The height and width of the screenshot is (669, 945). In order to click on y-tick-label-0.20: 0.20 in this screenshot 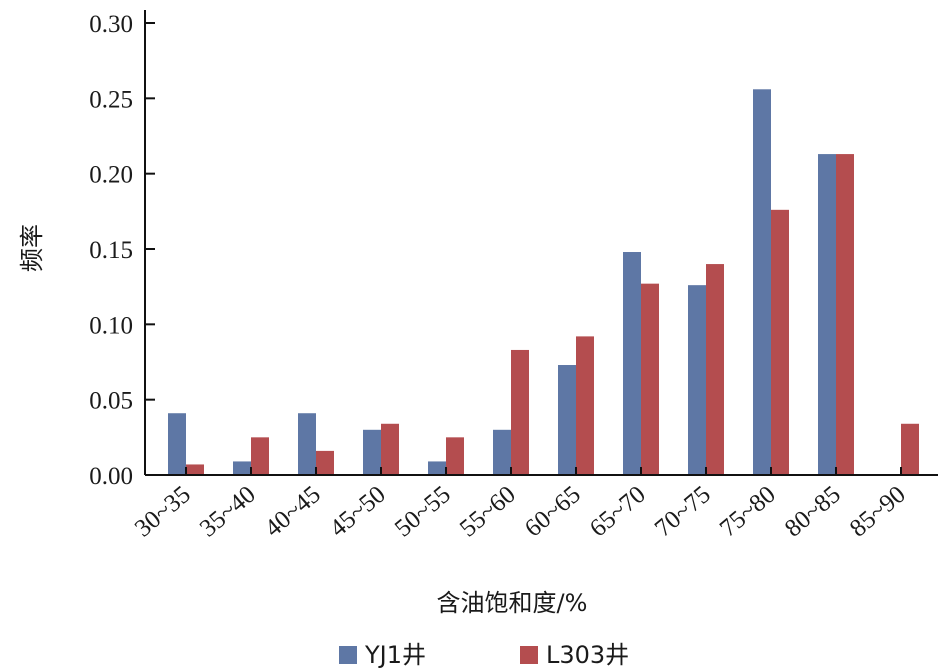, I will do `click(111, 175)`.